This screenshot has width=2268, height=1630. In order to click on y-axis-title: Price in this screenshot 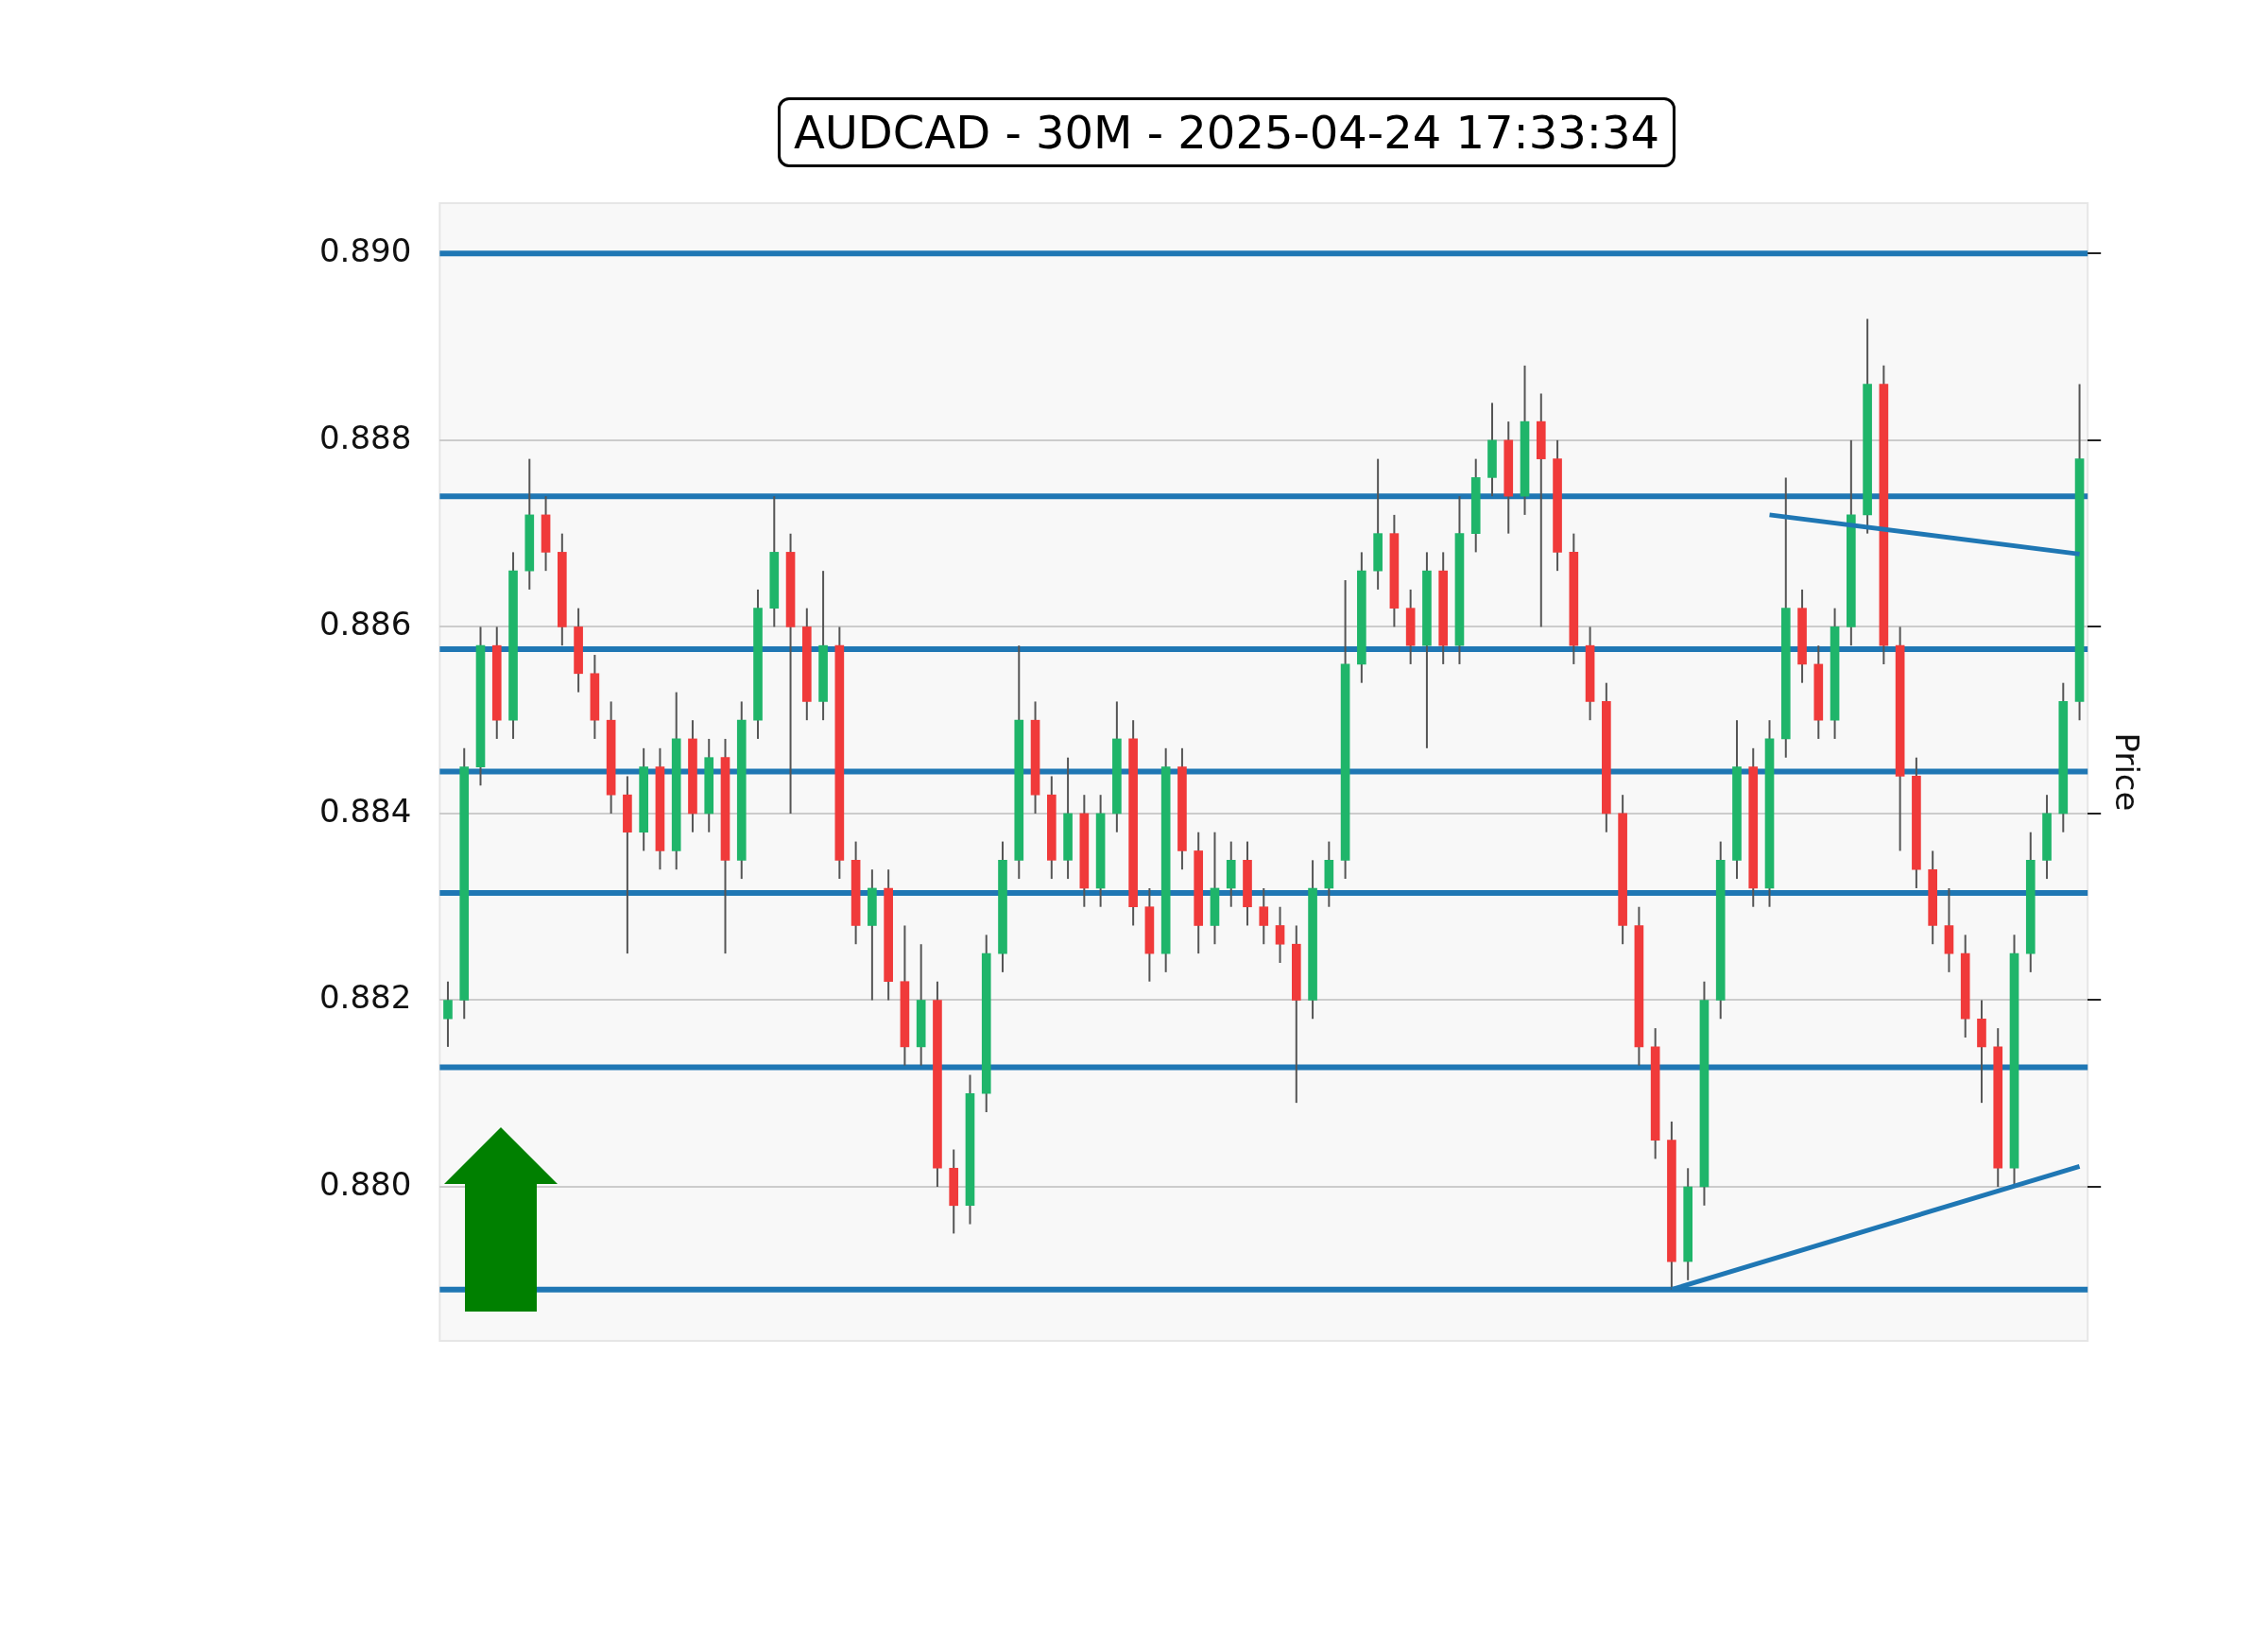, I will do `click(2126, 772)`.